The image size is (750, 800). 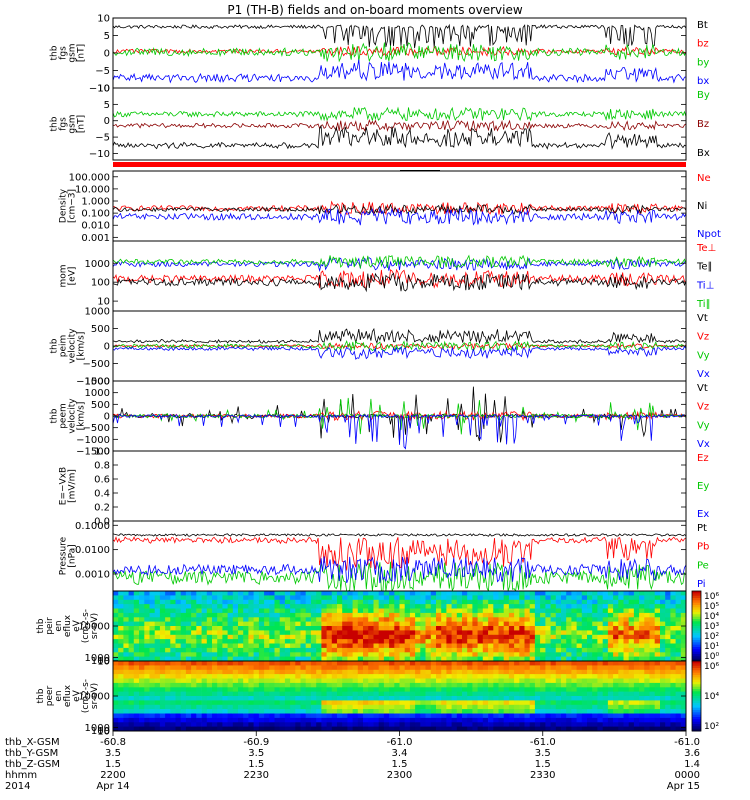 What do you see at coordinates (542, 775) in the screenshot?
I see `ephemeris-value: 2330` at bounding box center [542, 775].